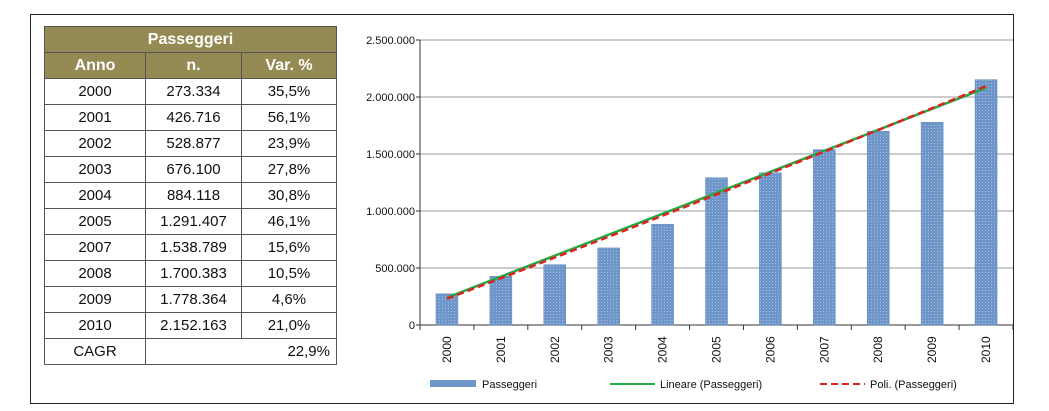  What do you see at coordinates (95, 65) in the screenshot?
I see `header-anno: Anno` at bounding box center [95, 65].